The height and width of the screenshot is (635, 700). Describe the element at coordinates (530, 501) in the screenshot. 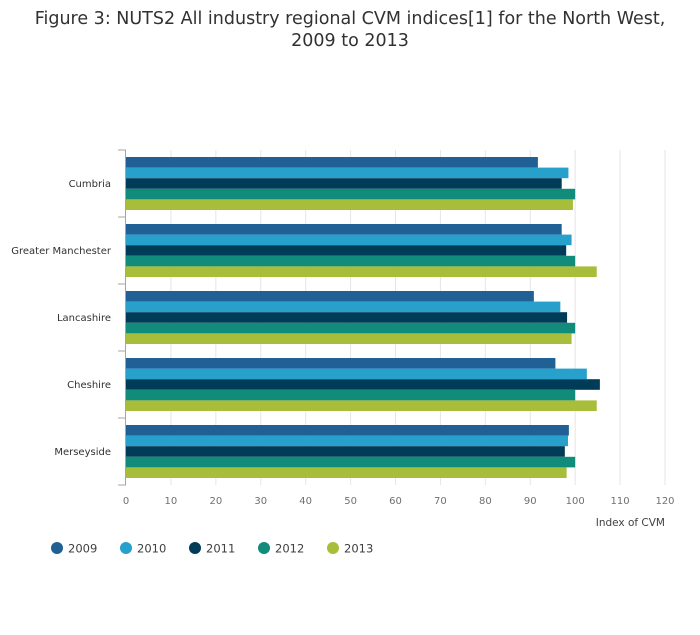

I see `x-tick-label: 90` at that location.